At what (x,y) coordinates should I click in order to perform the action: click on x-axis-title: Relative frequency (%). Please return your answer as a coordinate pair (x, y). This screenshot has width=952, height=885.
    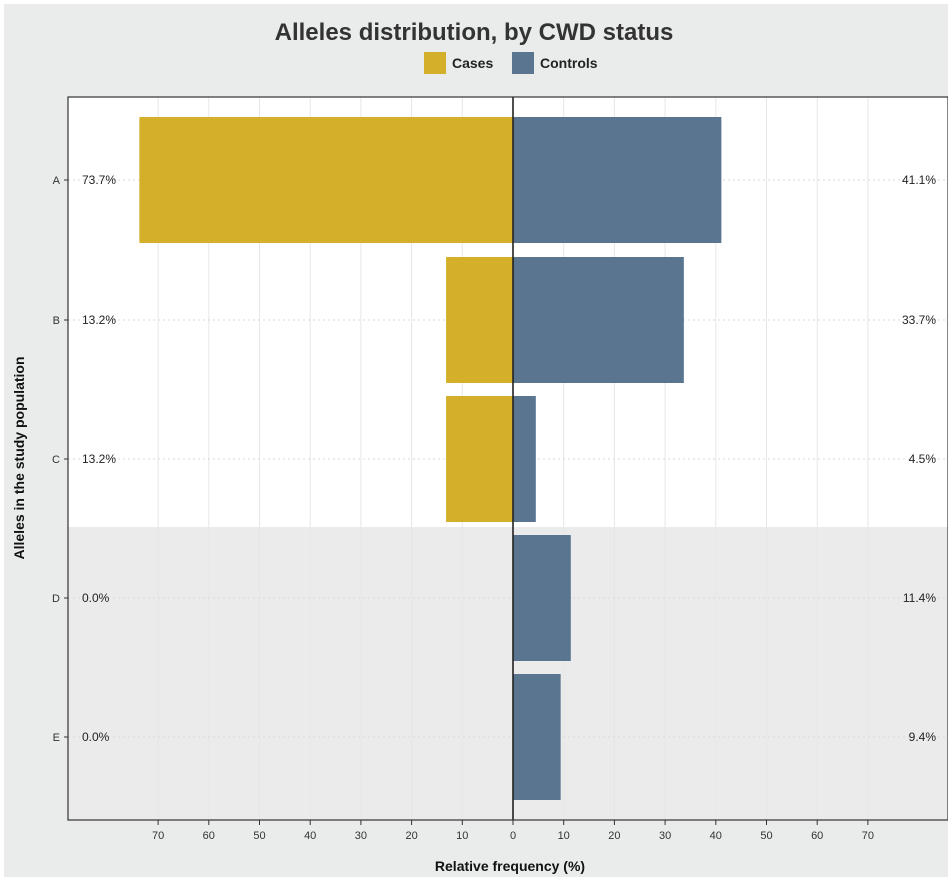
    Looking at the image, I should click on (510, 866).